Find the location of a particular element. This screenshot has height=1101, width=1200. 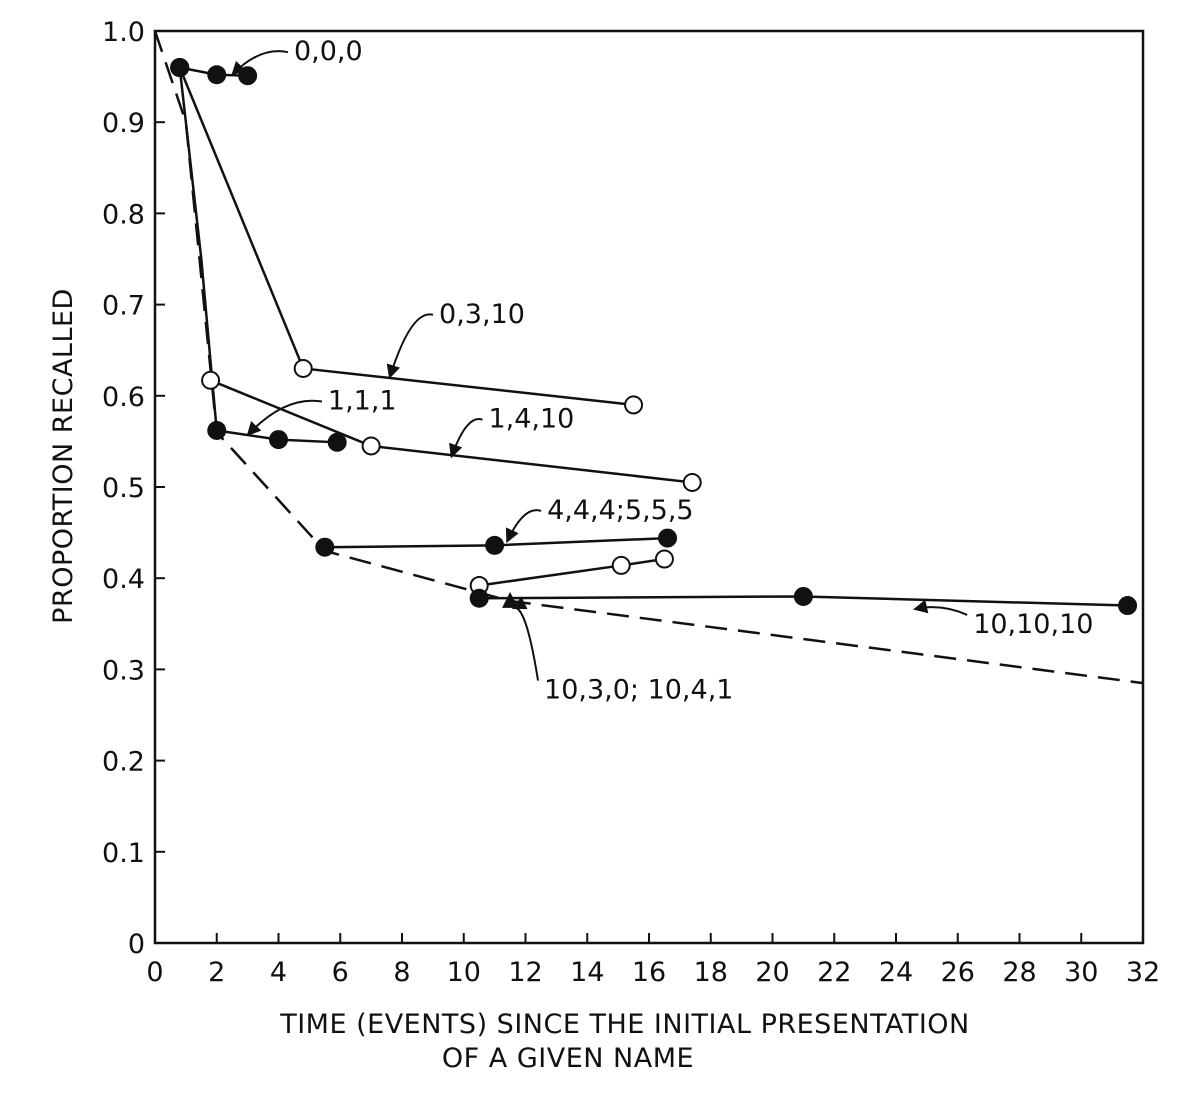

x-tick-label: 0 is located at coordinates (154, 972).